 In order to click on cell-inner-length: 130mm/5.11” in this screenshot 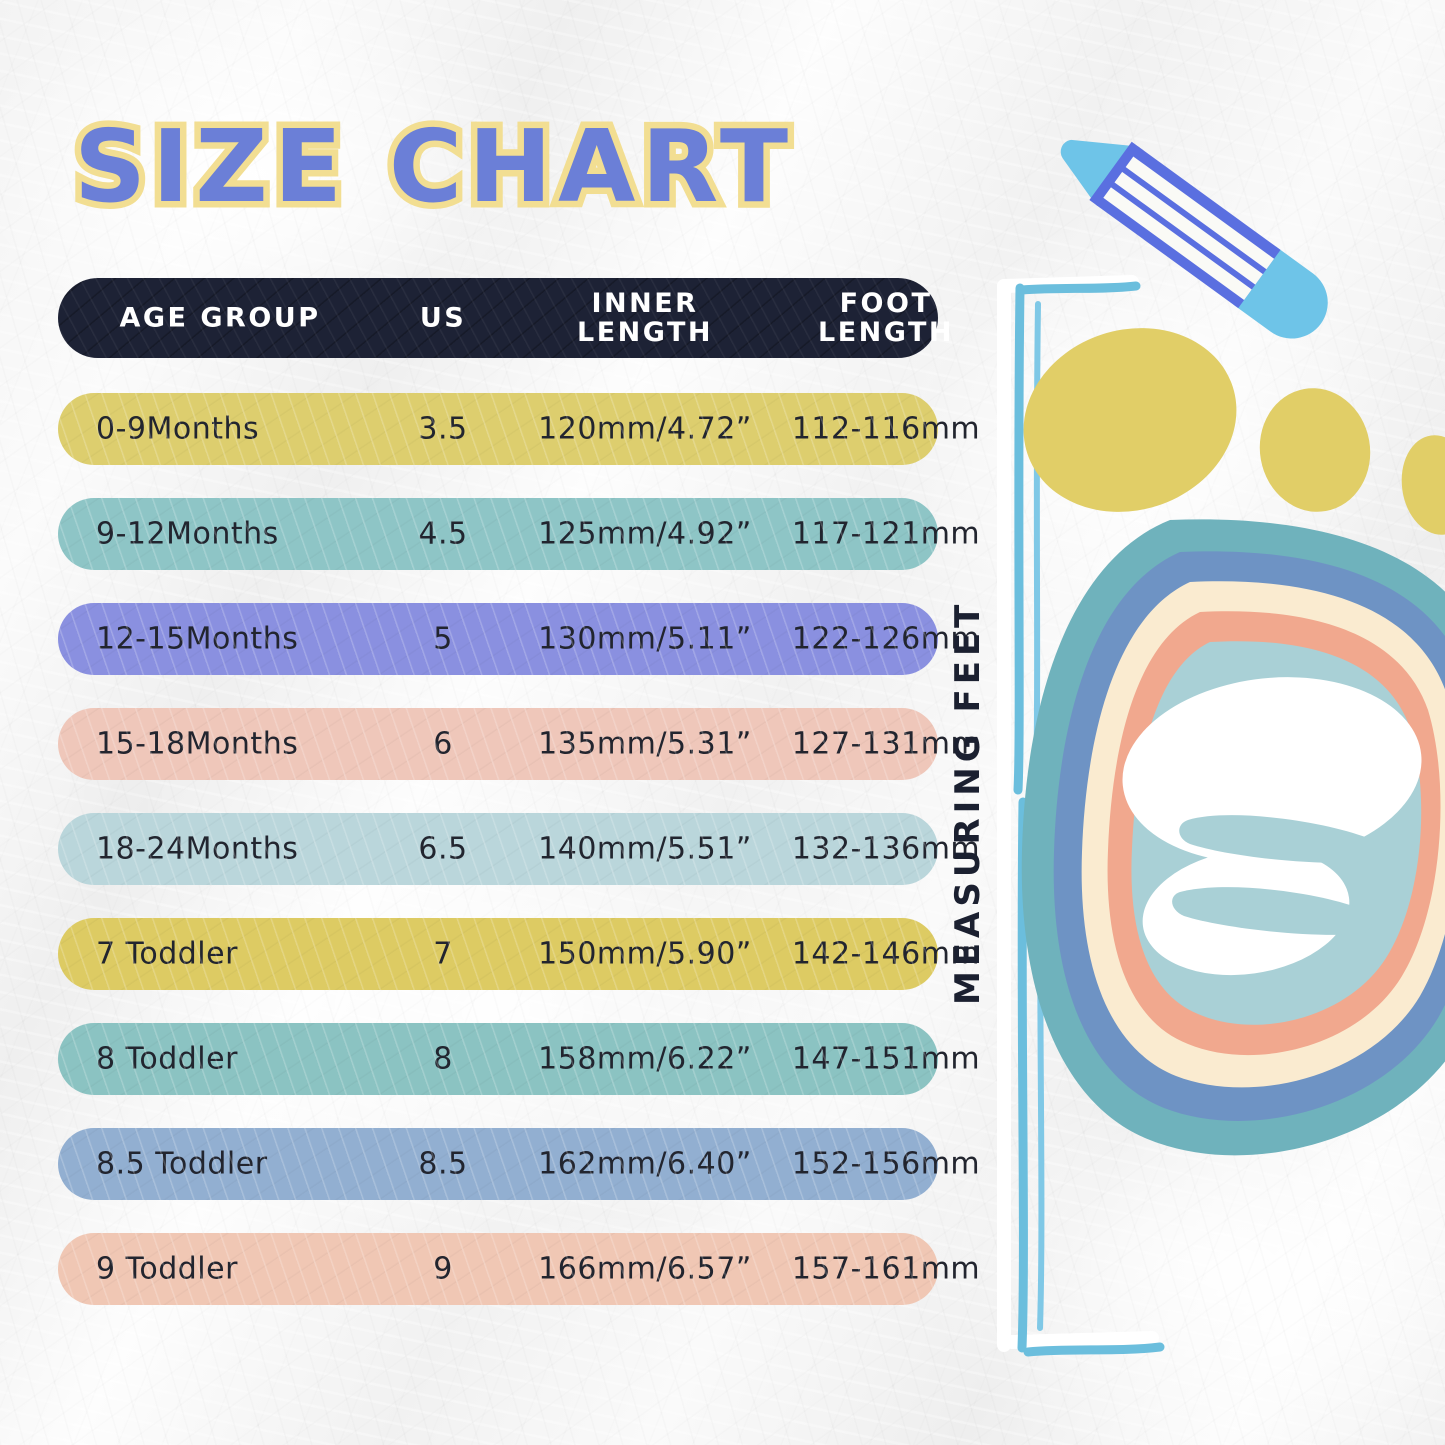, I will do `click(645, 639)`.